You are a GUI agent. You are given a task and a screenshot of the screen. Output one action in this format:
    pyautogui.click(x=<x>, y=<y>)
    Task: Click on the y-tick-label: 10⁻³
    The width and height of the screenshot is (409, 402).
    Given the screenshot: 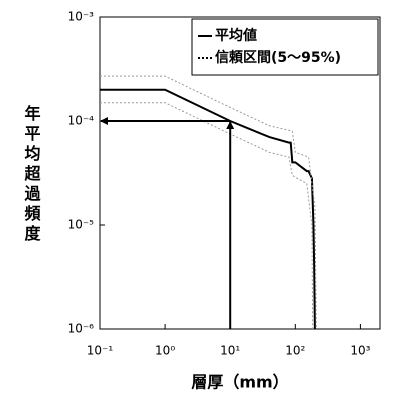 What is the action you would take?
    pyautogui.click(x=81, y=17)
    